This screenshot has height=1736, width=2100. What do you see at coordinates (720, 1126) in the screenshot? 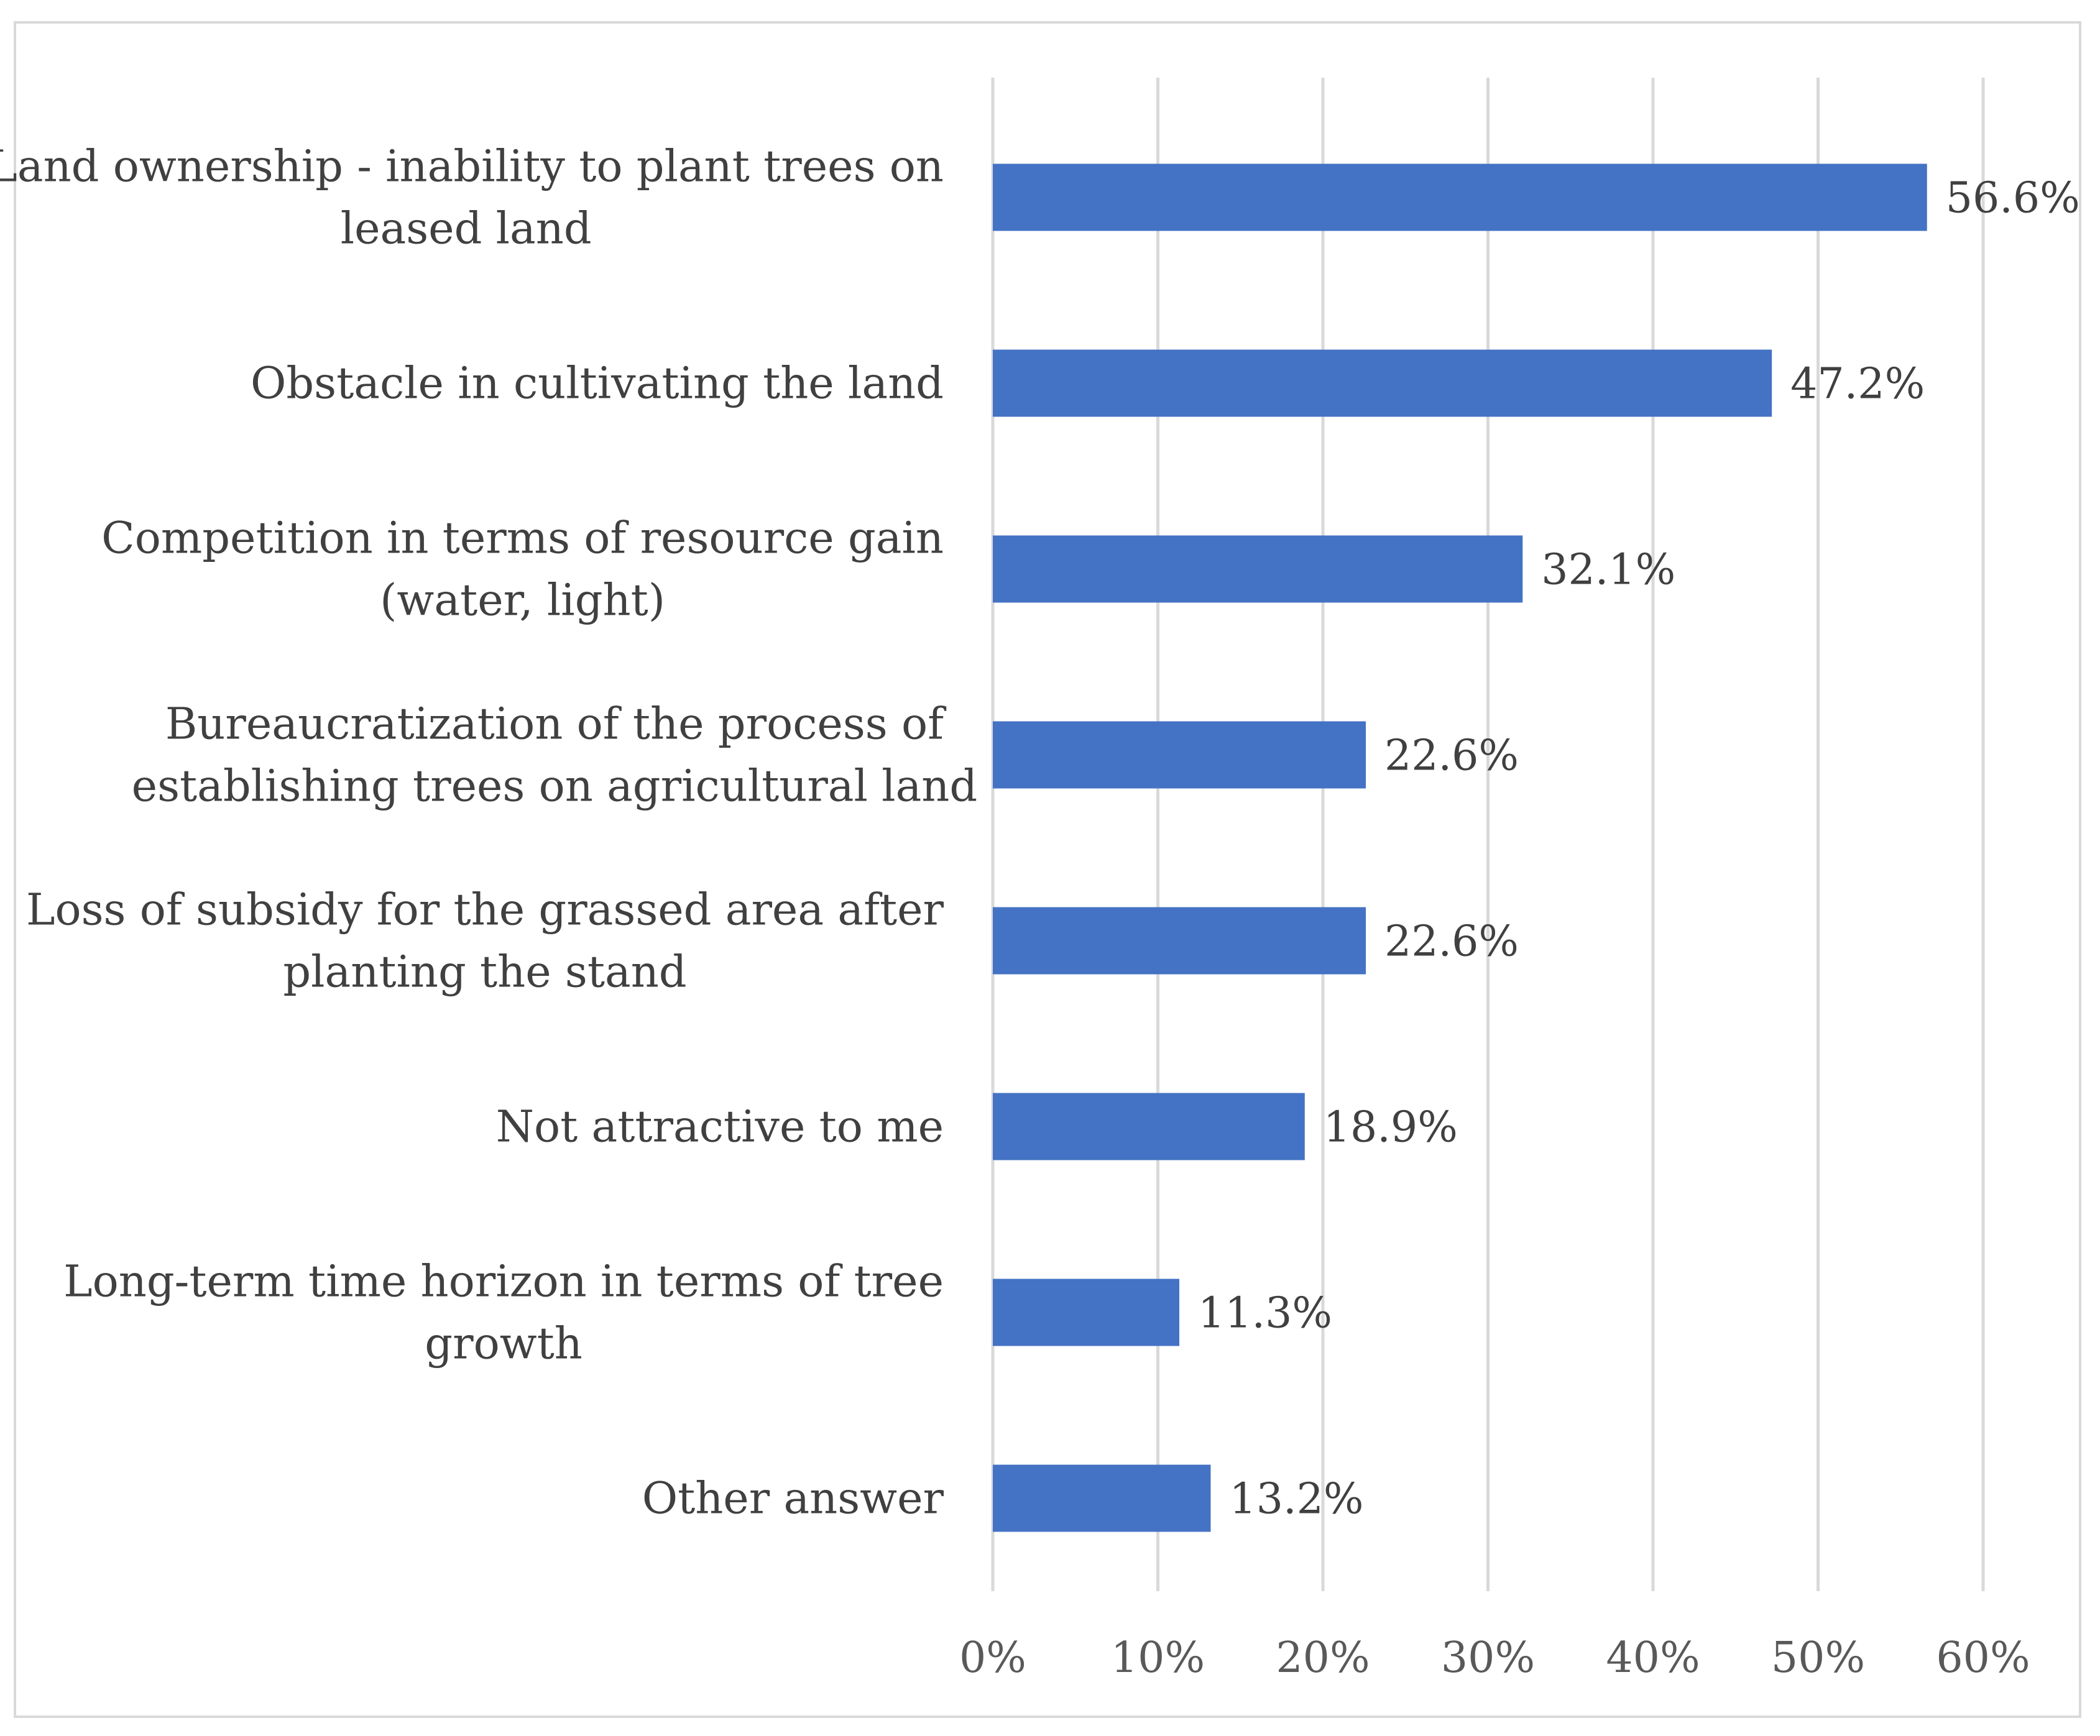
I see `category-label: Not attractive to me` at bounding box center [720, 1126].